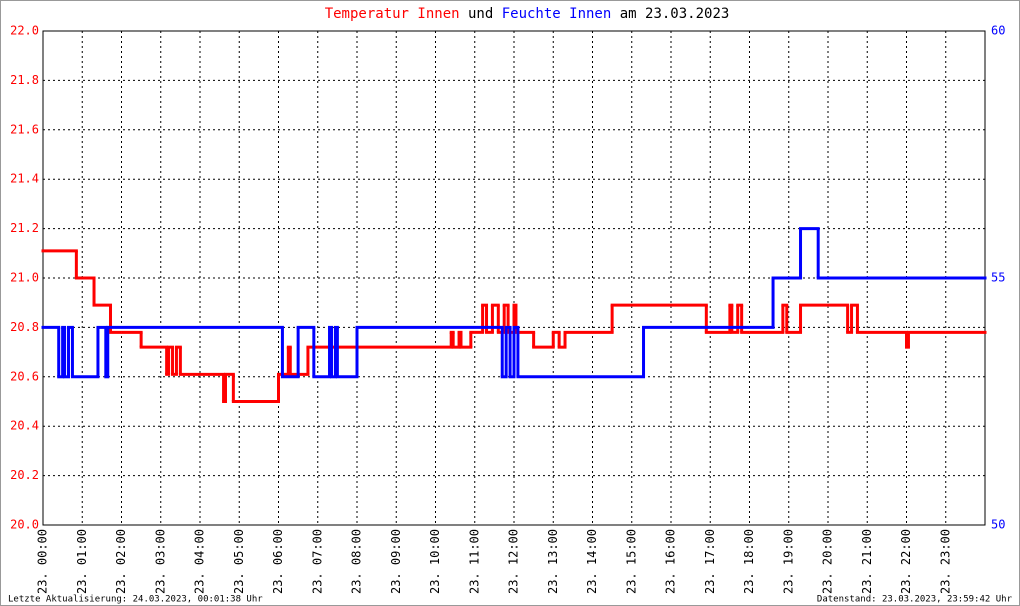 Image resolution: width=1020 pixels, height=606 pixels. What do you see at coordinates (675, 14) in the screenshot?
I see `title-date: am 23.03.2023` at bounding box center [675, 14].